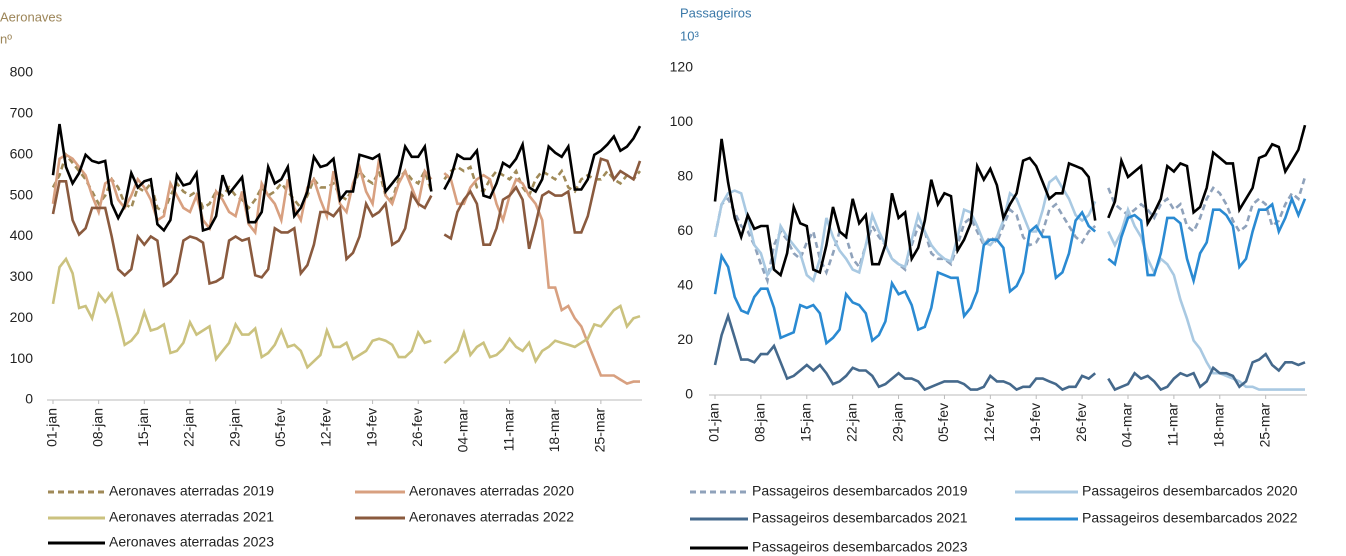 This screenshot has height=556, width=1346. I want to click on y-axis-unit: nº, so click(6, 38).